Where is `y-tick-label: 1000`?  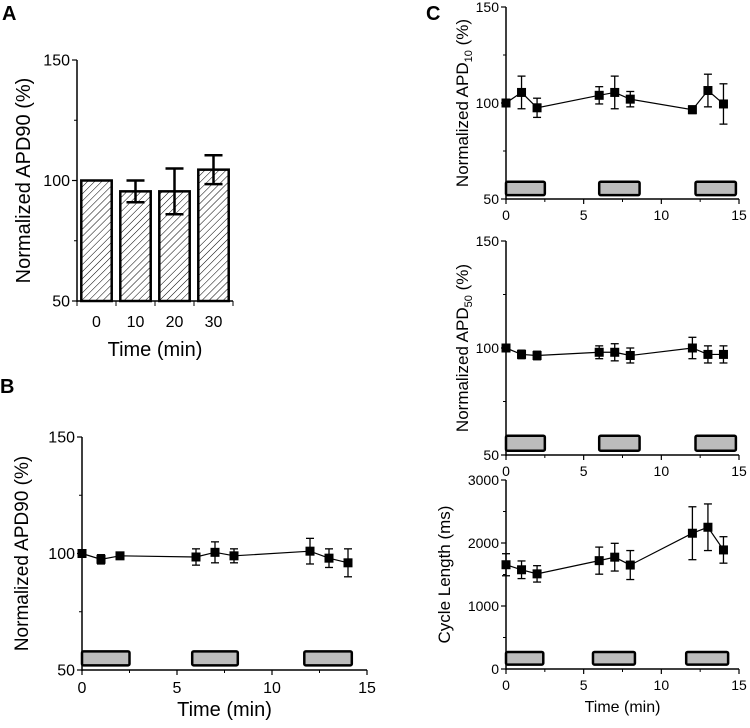 y-tick-label: 1000 is located at coordinates (483, 606).